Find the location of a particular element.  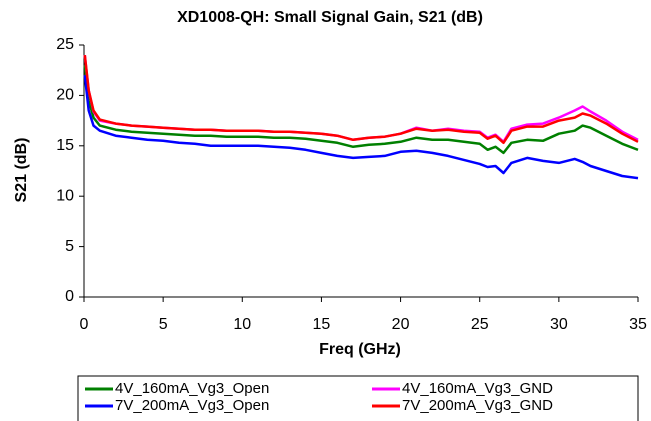

legend-label: 7V_200mA_Vg3_Open is located at coordinates (192, 405).